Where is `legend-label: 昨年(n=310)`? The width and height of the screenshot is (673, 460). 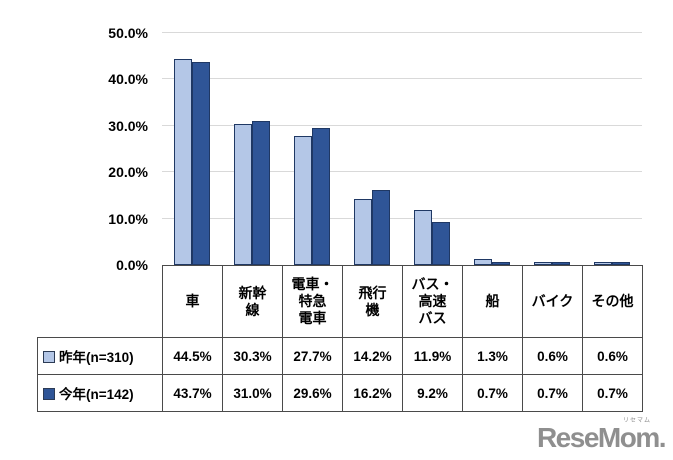 legend-label: 昨年(n=310) is located at coordinates (96, 357).